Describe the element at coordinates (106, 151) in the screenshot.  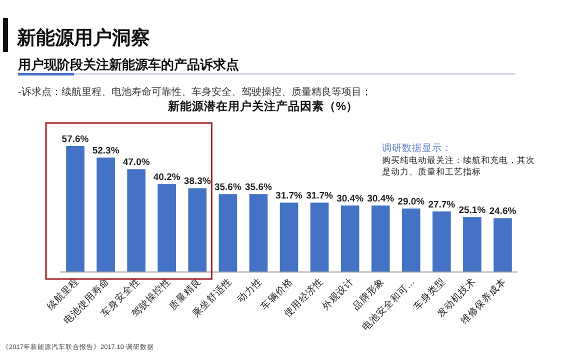
I see `data-label: 52.3%` at that location.